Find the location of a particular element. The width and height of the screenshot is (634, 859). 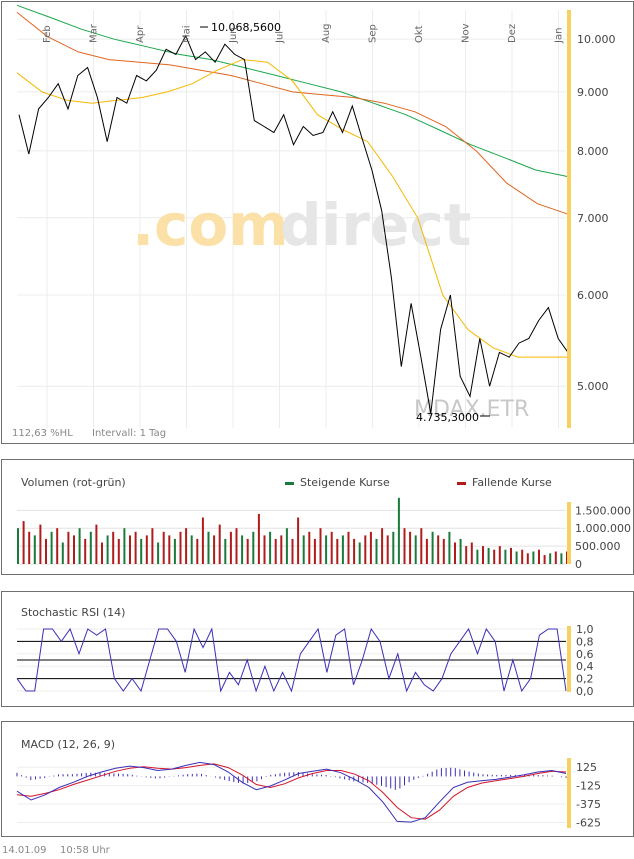

stoch-rsi-chart: 1,00,80,60,40,20,0 Stochastic RSI (14) is located at coordinates (305, 652).